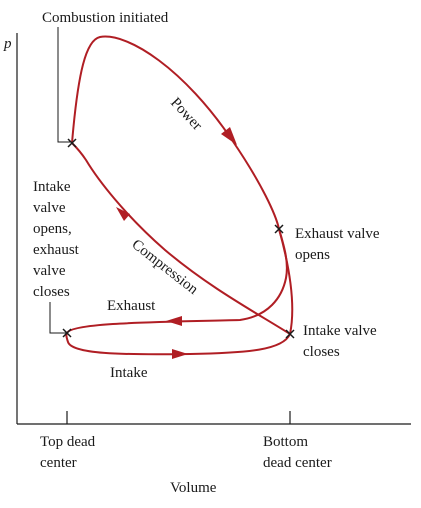  I want to click on label-intake-opens-3: opens,, so click(52, 229).